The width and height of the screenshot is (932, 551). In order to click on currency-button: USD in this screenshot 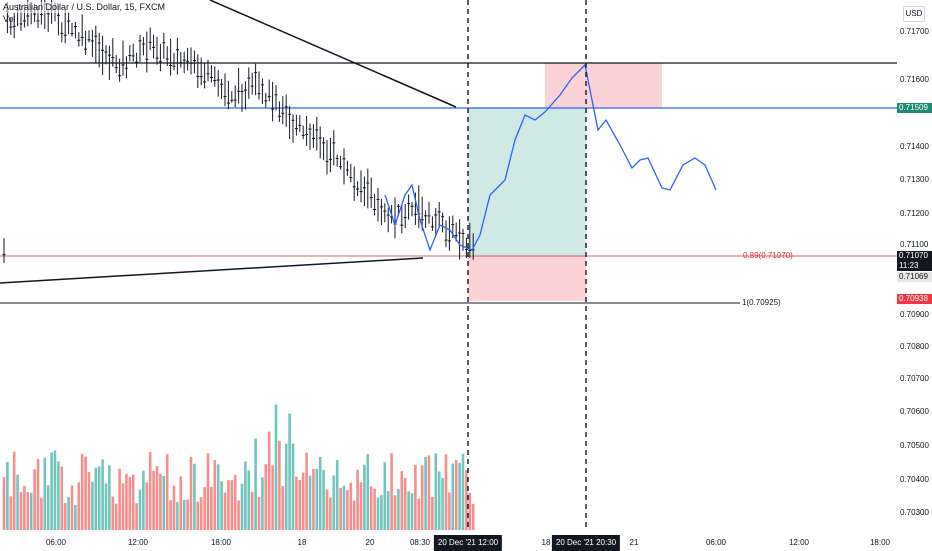, I will do `click(914, 14)`.